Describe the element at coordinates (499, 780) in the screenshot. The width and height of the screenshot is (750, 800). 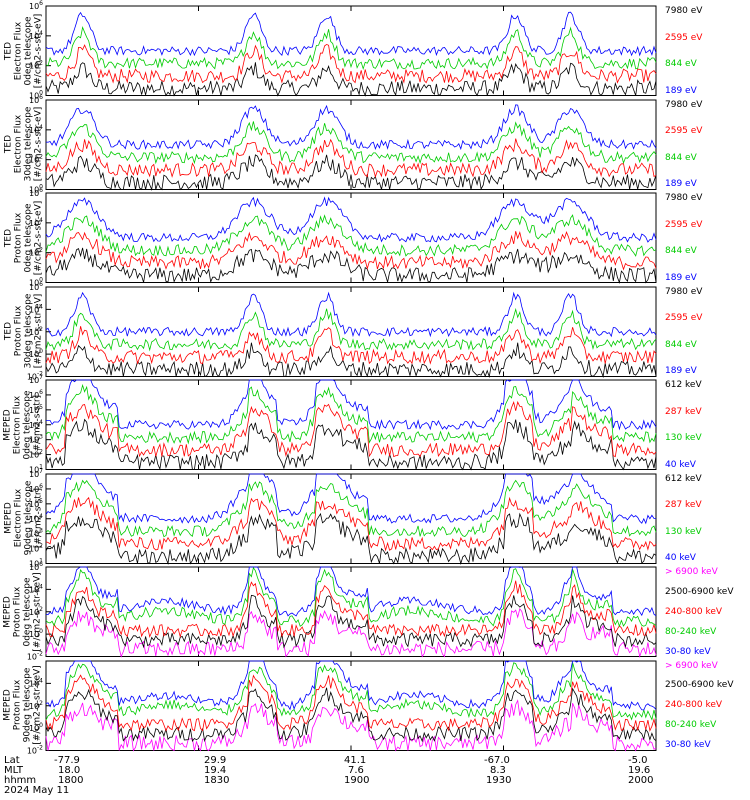
I see `footer-hhmm-3: 1930` at that location.